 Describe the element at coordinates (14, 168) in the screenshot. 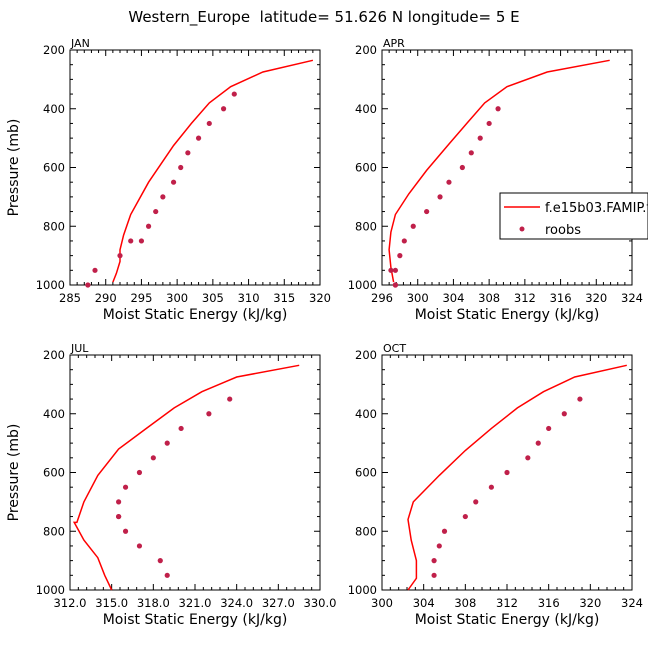

I see `y-axis-label: Pressure (mb)` at that location.